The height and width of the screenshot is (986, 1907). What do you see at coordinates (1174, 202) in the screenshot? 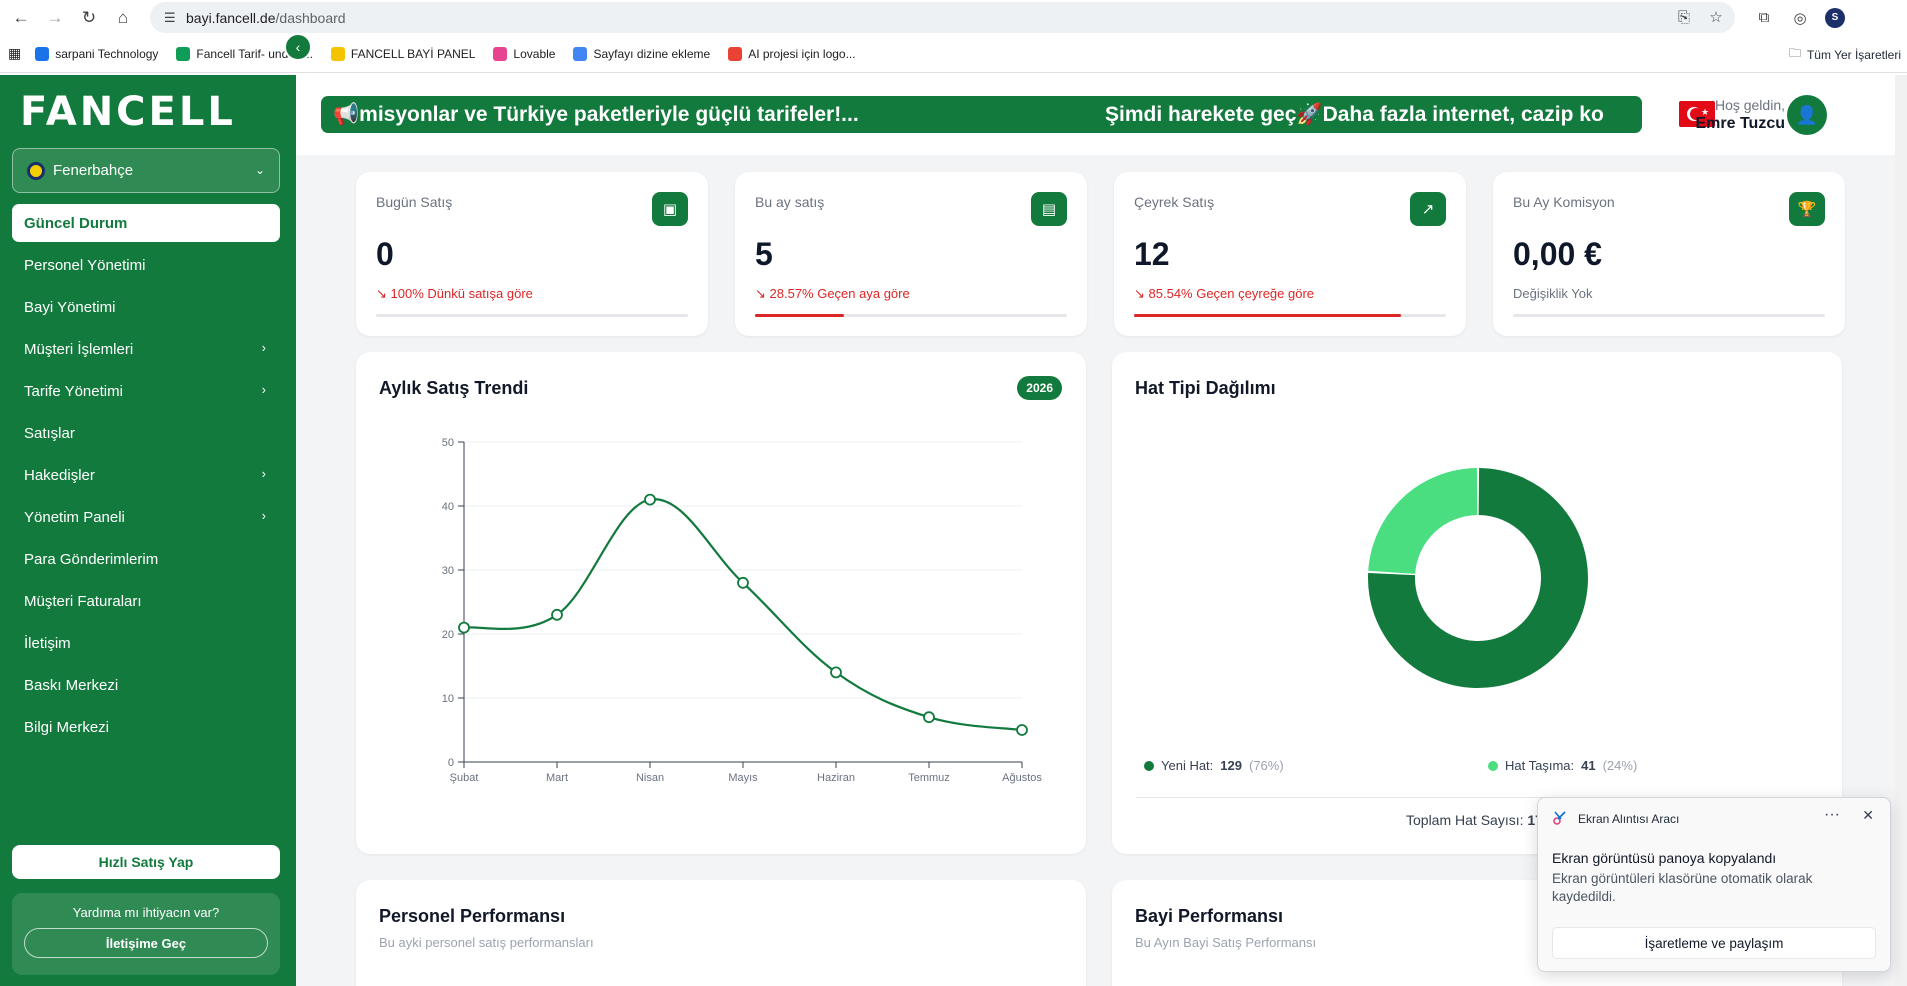
I see `stat-label: Çeyrek Satış` at bounding box center [1174, 202].